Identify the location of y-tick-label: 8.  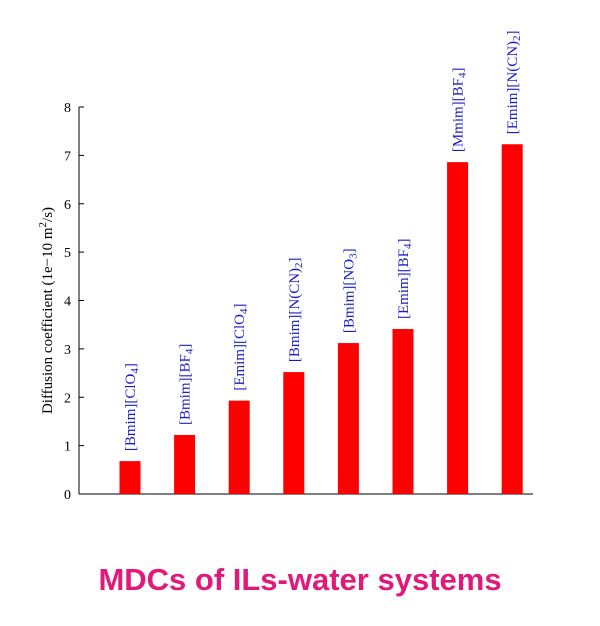
(67, 108).